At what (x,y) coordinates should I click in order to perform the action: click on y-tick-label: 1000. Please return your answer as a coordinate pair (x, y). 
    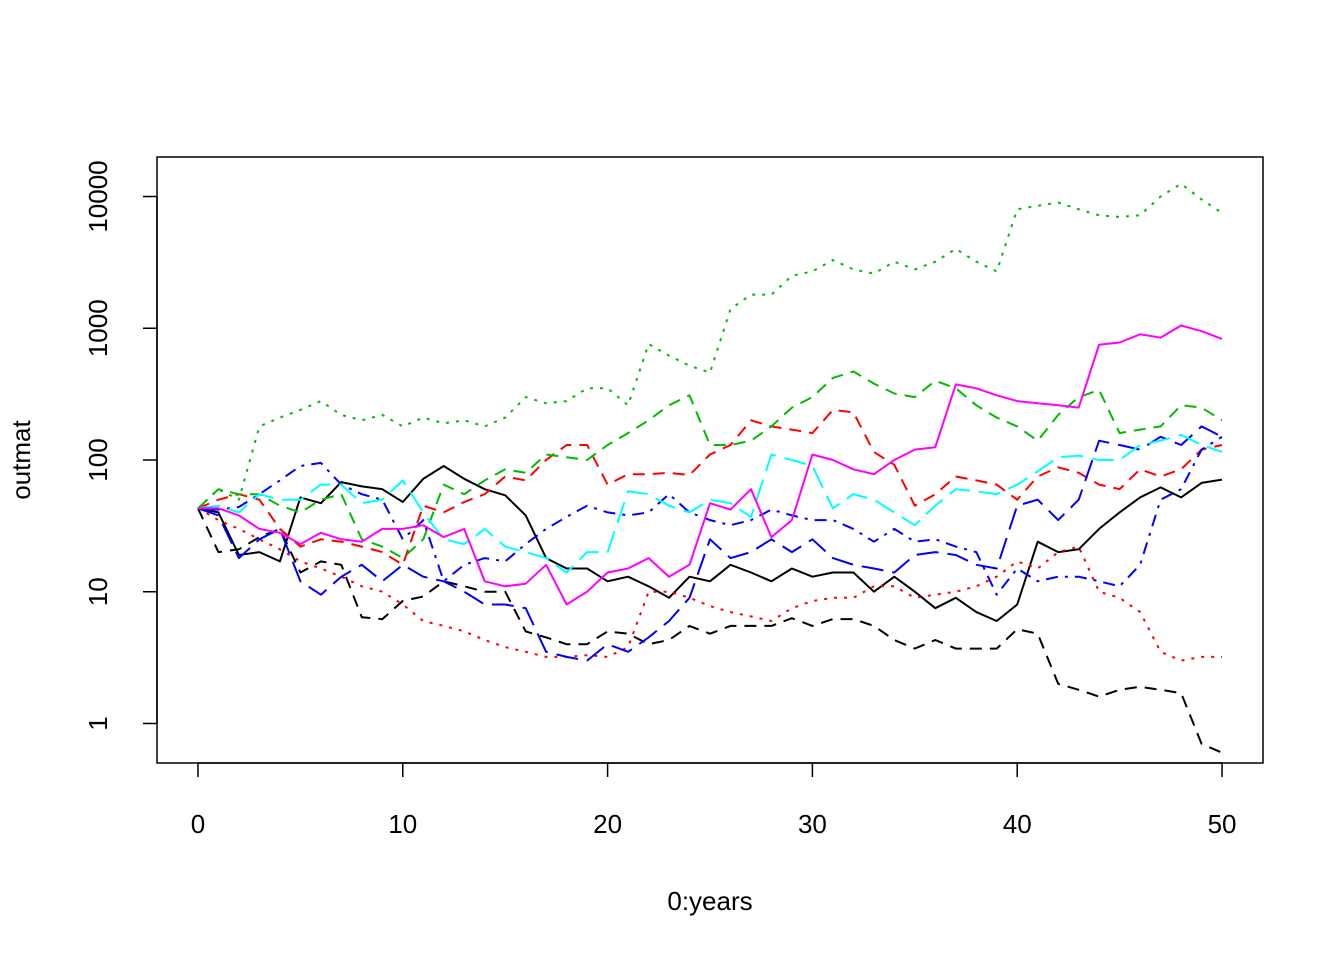
    Looking at the image, I should click on (98, 328).